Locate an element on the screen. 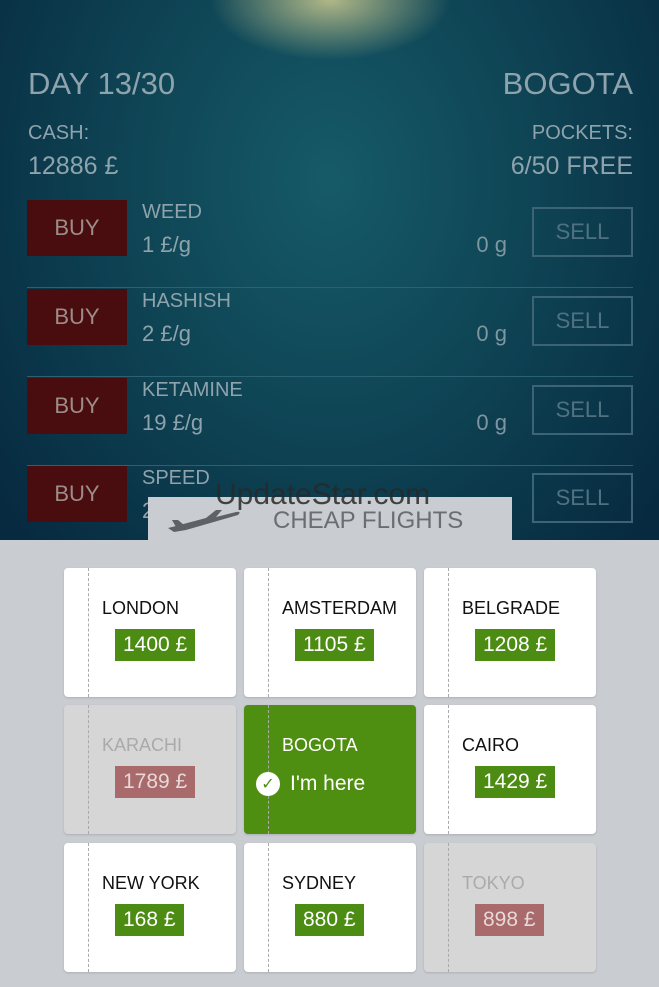  city-name: NEW YORK is located at coordinates (151, 883).